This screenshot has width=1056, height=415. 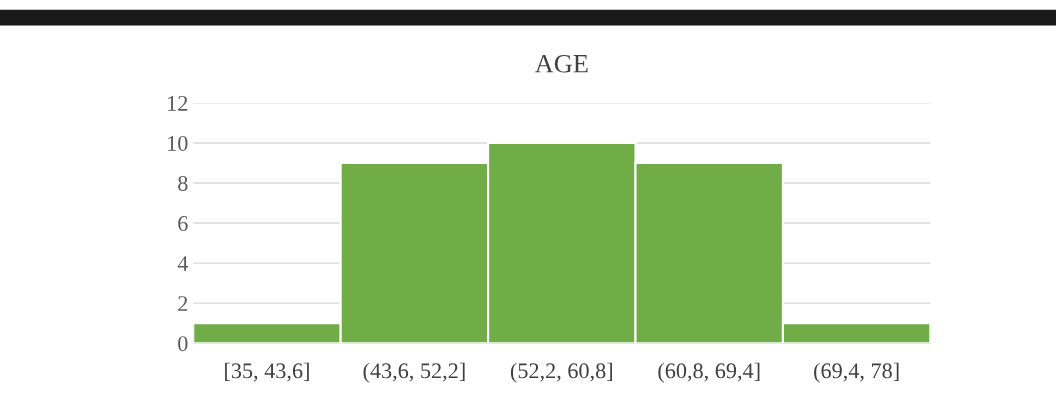 I want to click on x-tick-label: (69,4, 78], so click(x=856, y=372).